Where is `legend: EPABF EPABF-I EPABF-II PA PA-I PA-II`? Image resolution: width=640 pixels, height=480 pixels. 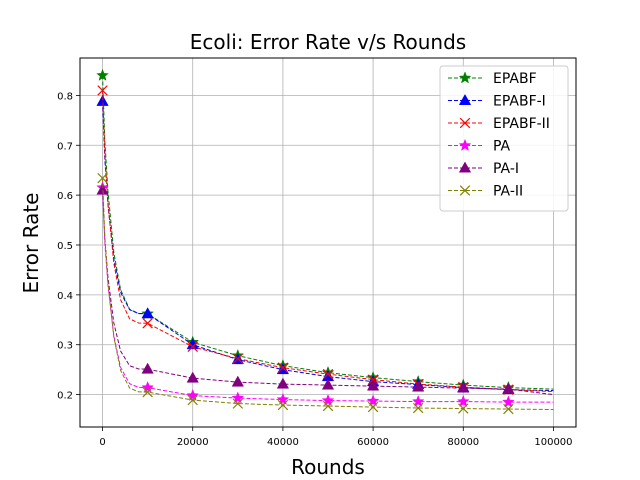
legend: EPABF EPABF-I EPABF-II PA PA-I PA-II is located at coordinates (504, 138).